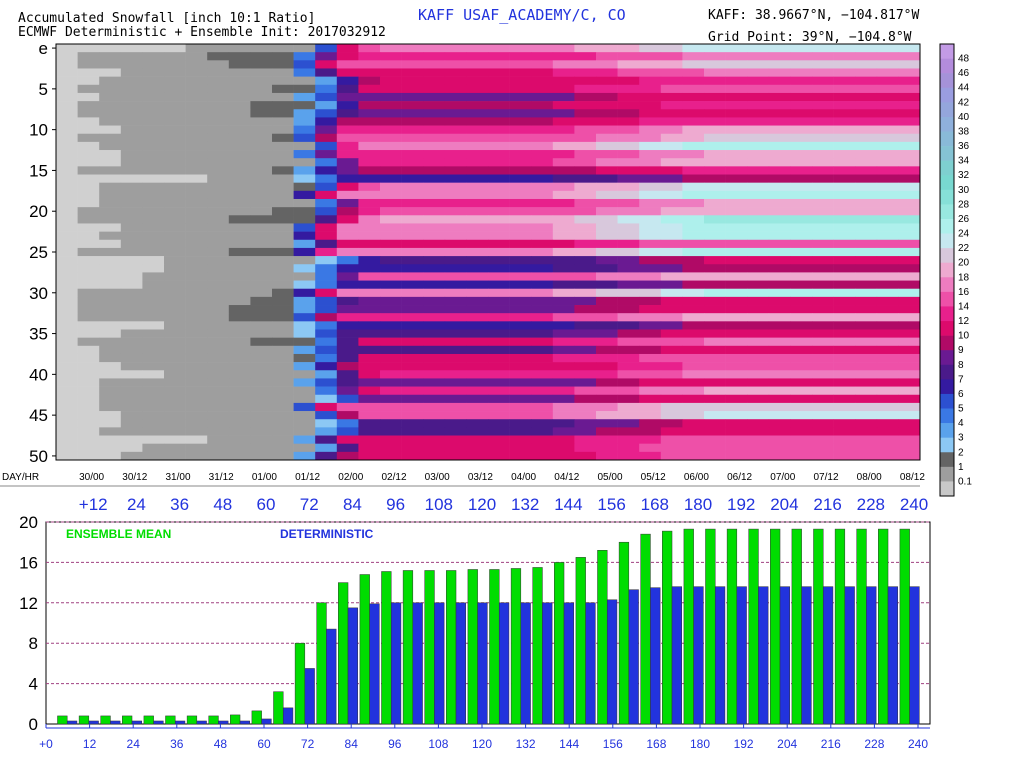 The height and width of the screenshot is (768, 1024). I want to click on bar-y-tick-label: 0, so click(33, 724).